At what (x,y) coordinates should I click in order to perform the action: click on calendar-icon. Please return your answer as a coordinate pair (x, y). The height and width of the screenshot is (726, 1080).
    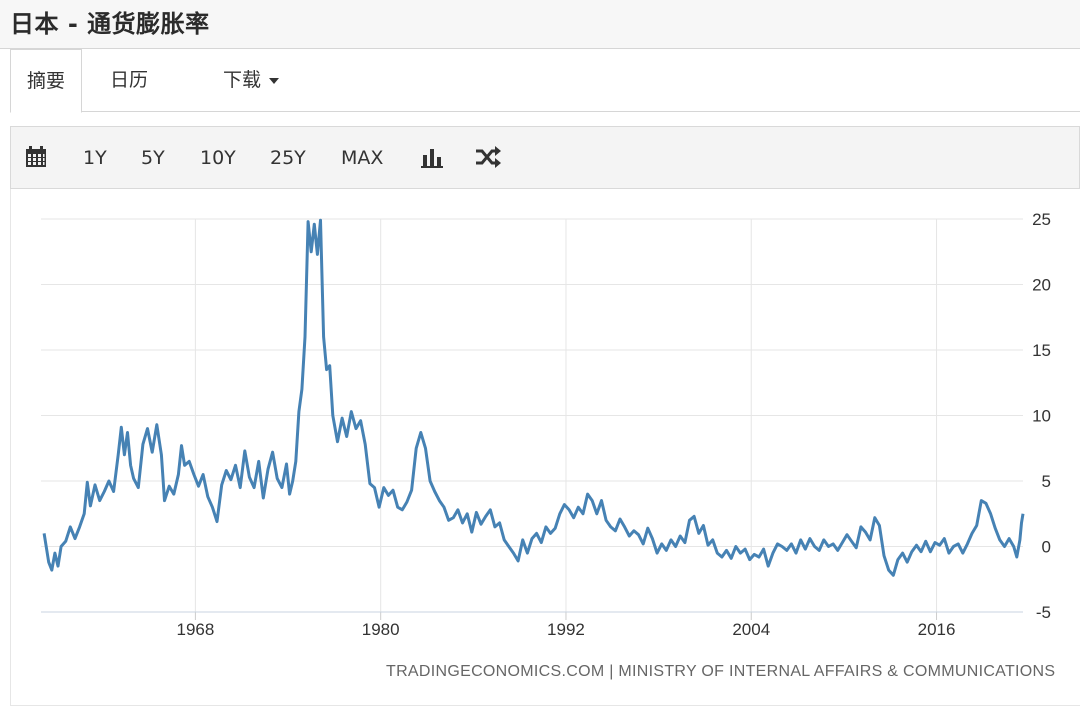
    Looking at the image, I should click on (36, 158).